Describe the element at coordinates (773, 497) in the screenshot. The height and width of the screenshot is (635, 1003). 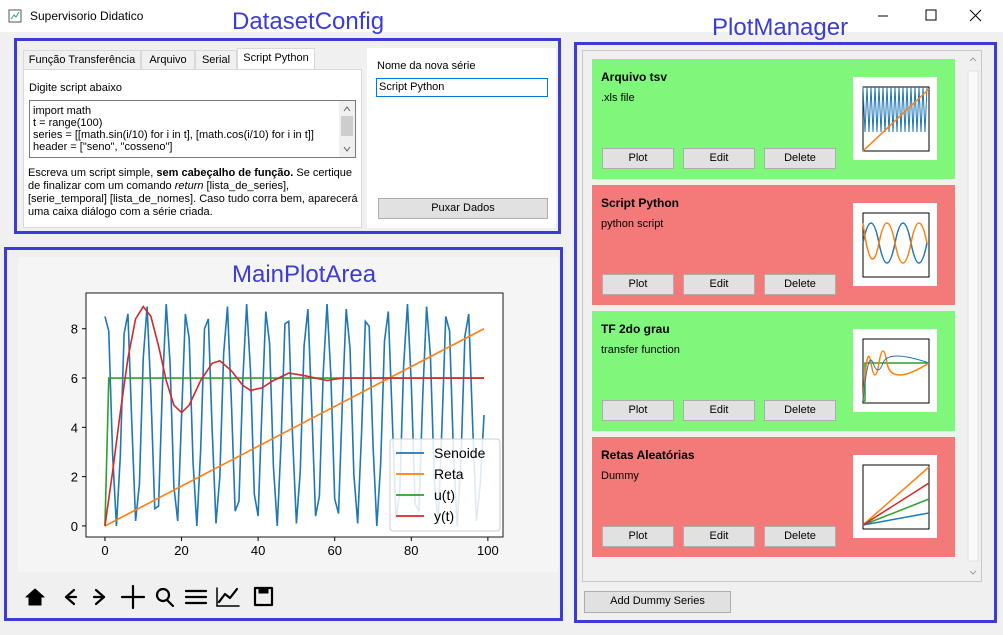
I see `series-card: Retas Aleatórias Dummy Plot Edit Delete` at that location.